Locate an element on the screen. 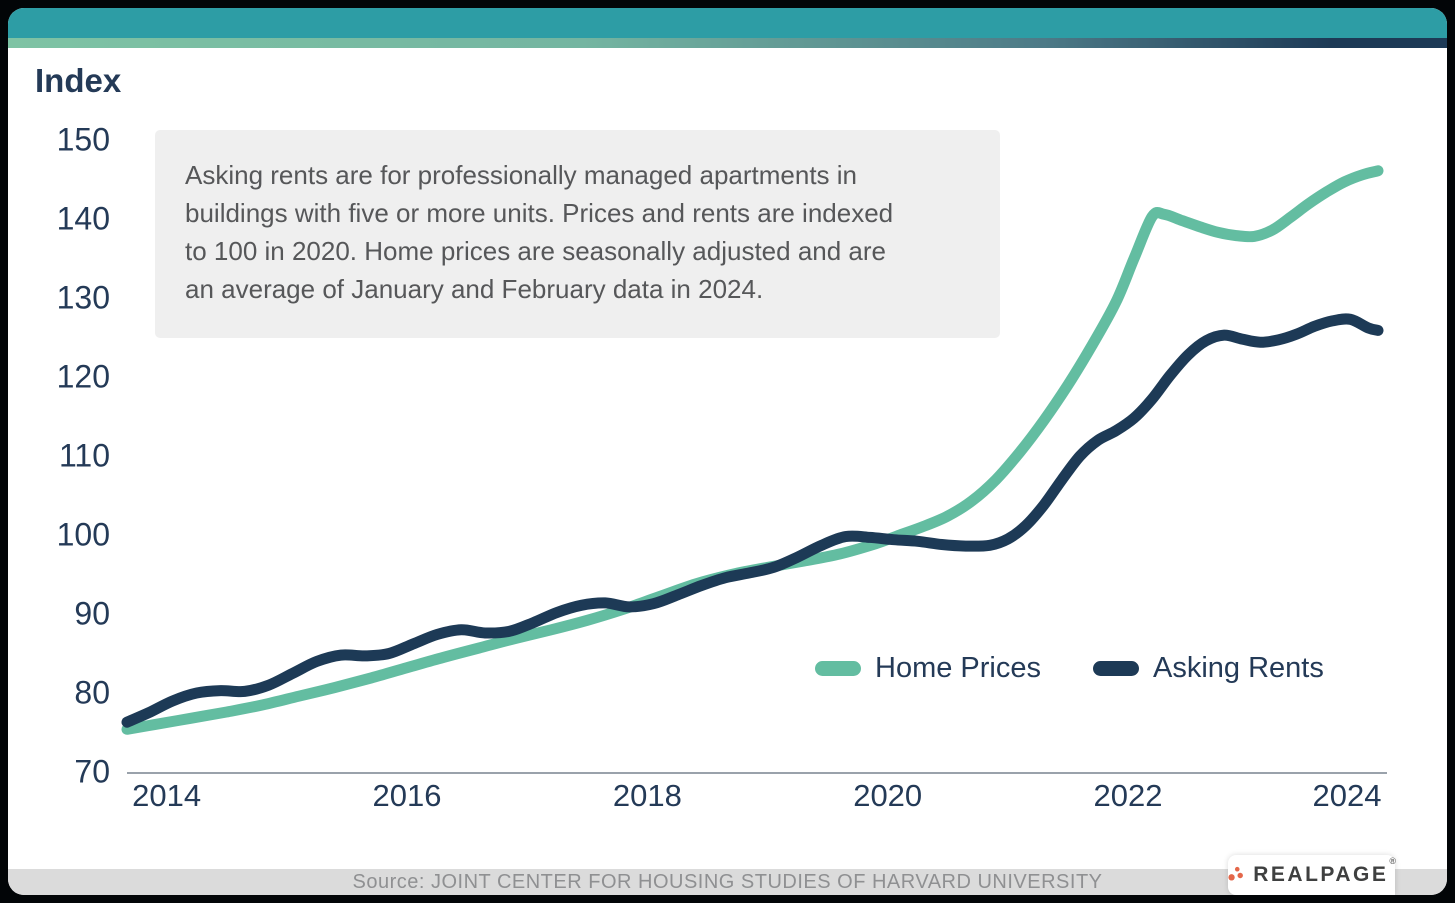 The height and width of the screenshot is (903, 1455). y-tick-label: 150 is located at coordinates (83, 139).